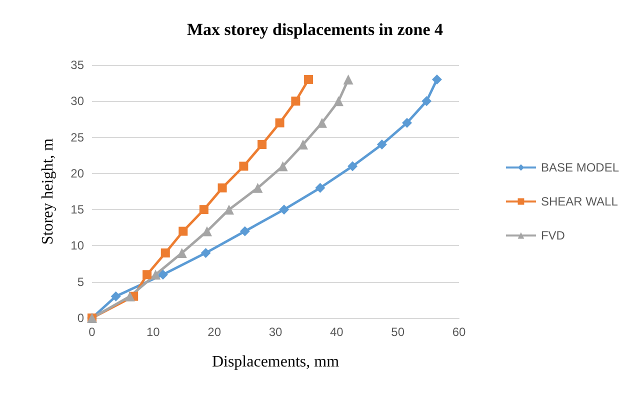  I want to click on x-tick-label: 10, so click(153, 332).